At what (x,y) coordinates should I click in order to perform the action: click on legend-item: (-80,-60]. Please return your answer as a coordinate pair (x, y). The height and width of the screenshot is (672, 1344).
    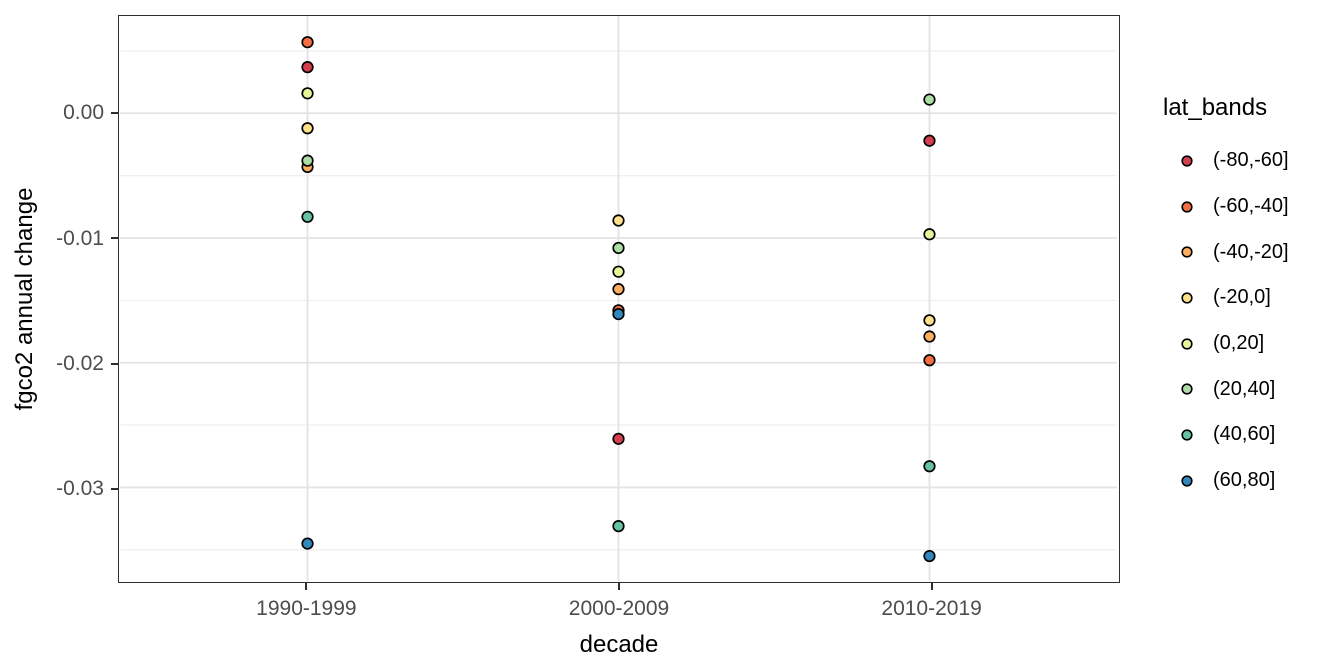
    Looking at the image, I should click on (1252, 161).